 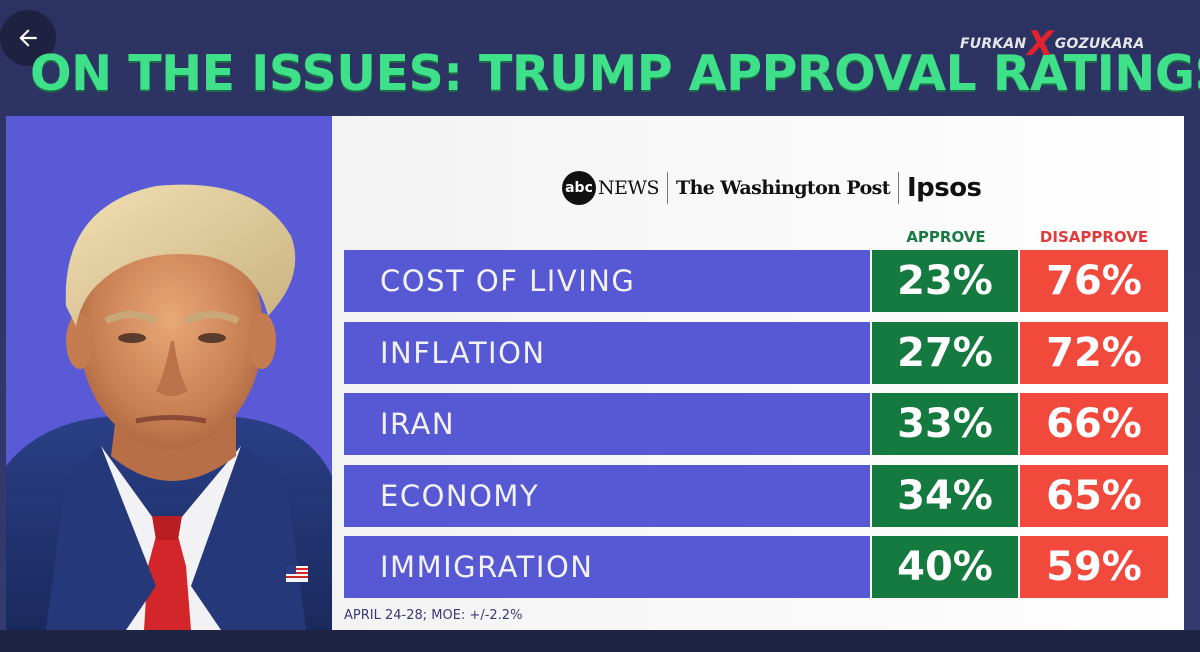 What do you see at coordinates (433, 615) in the screenshot?
I see `poll-footnote: APRIL 24-28; MOE: +/-2.2%` at bounding box center [433, 615].